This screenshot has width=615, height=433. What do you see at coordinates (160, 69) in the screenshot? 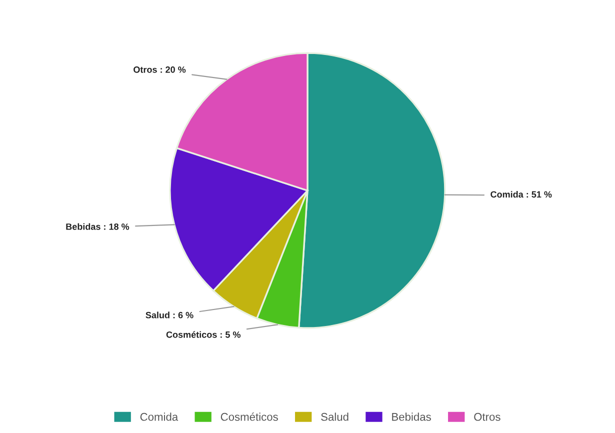
I see `data-label: Otros : 20 %` at bounding box center [160, 69].